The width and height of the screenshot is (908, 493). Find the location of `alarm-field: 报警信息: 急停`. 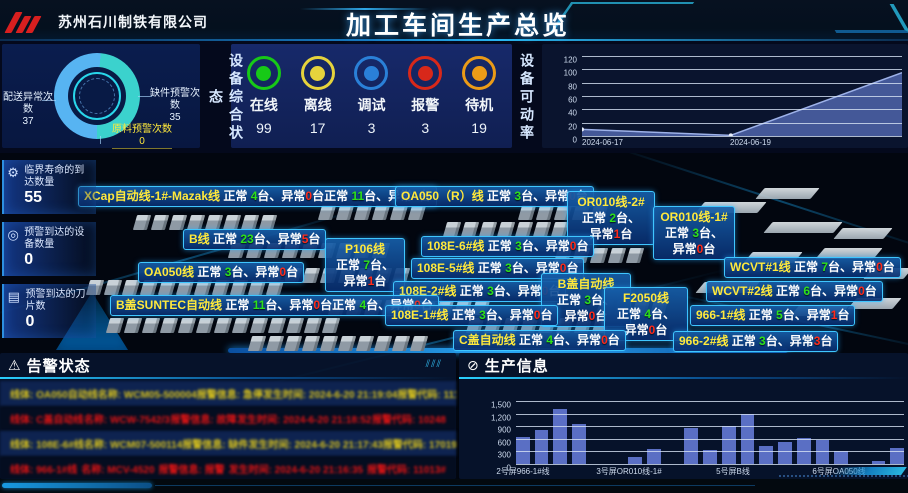

alarm-field: 报警信息: 急停 is located at coordinates (229, 395).